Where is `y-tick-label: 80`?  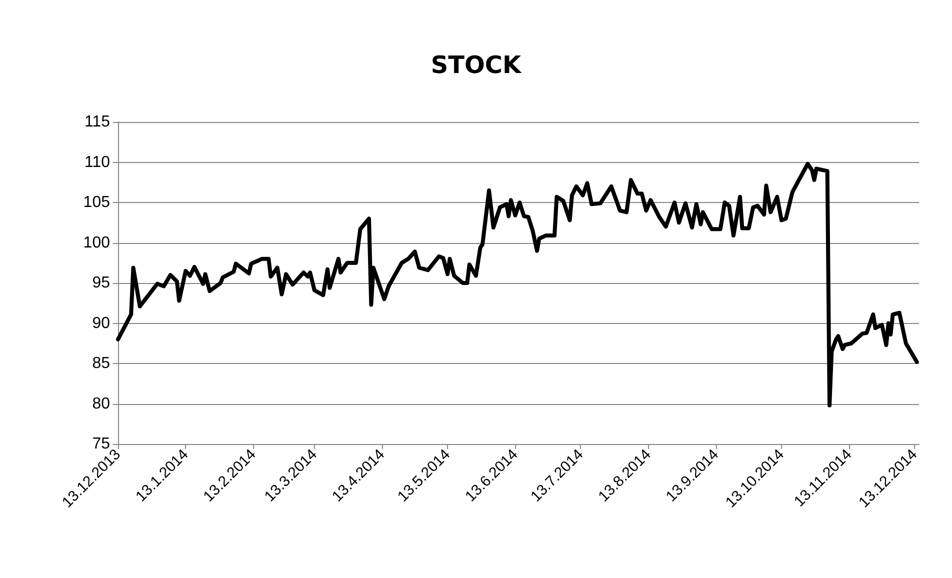
y-tick-label: 80 is located at coordinates (101, 403).